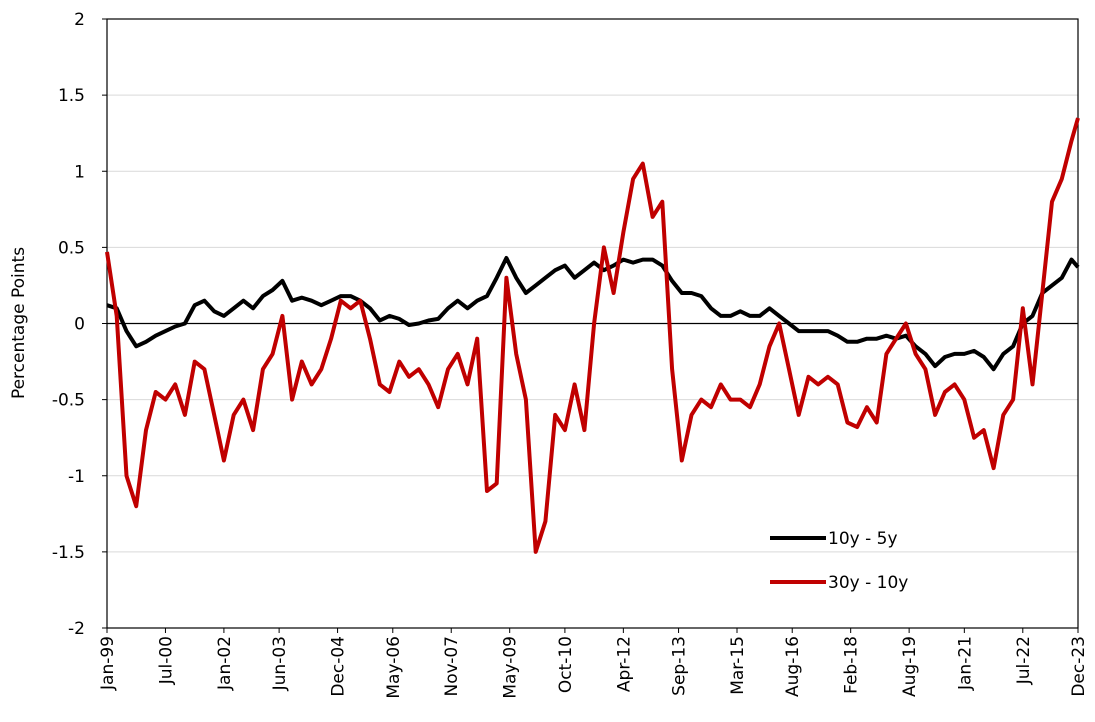  Describe the element at coordinates (852, 665) in the screenshot. I see `x-tick-label: Feb-18` at that location.